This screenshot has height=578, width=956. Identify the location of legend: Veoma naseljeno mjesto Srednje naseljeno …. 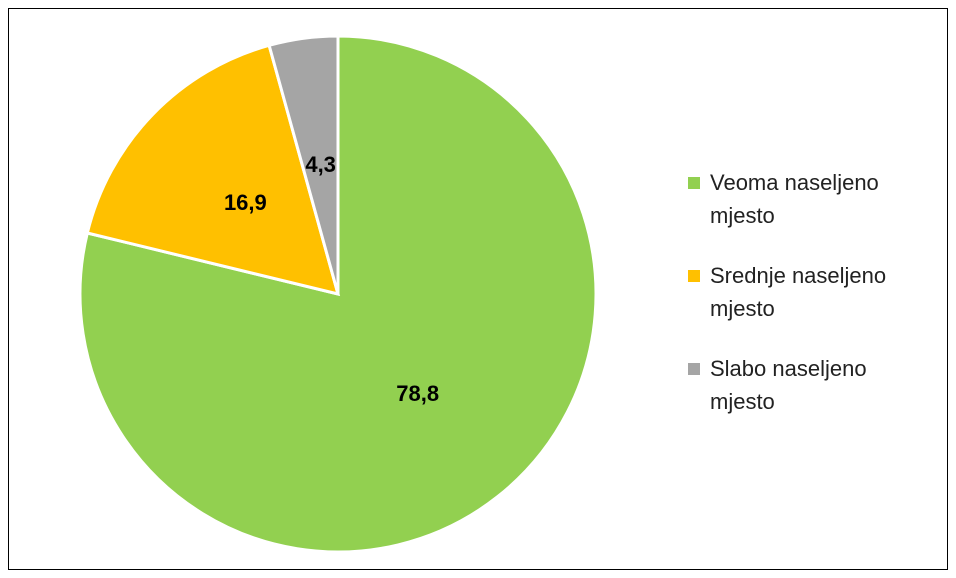
(816, 305).